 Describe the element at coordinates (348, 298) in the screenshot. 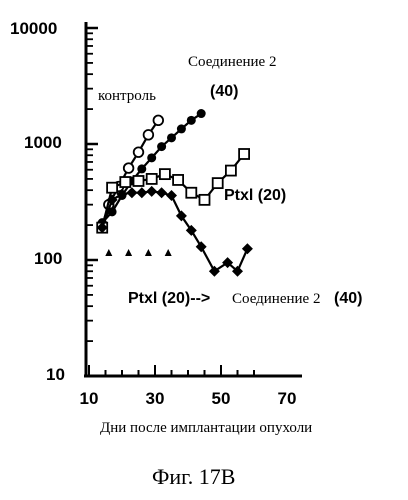

I see `annotation-sequence-dose: (40)` at that location.